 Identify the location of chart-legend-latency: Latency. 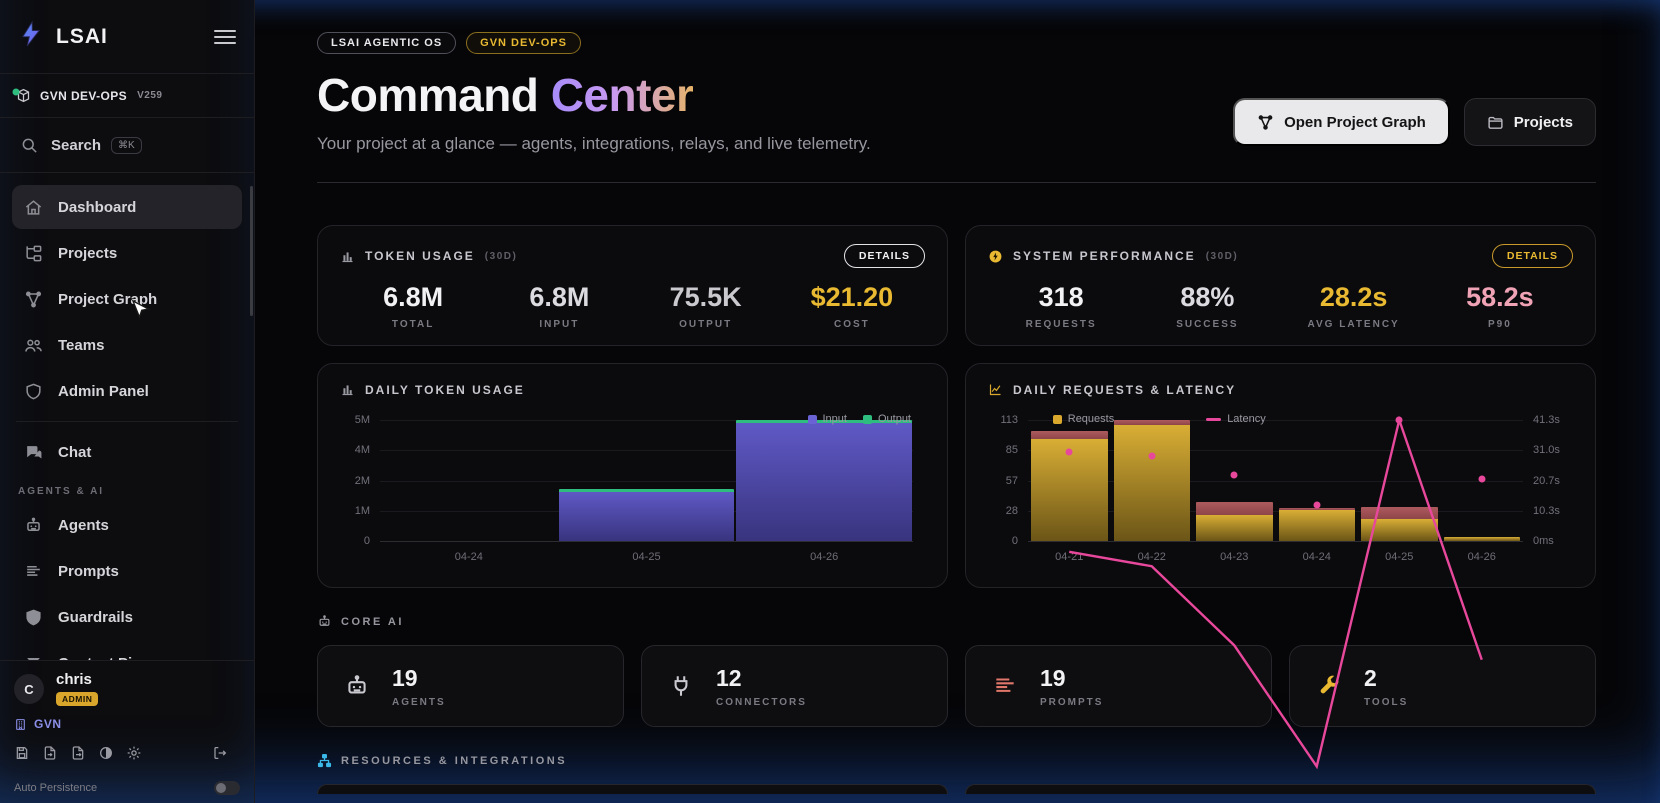
(1236, 419).